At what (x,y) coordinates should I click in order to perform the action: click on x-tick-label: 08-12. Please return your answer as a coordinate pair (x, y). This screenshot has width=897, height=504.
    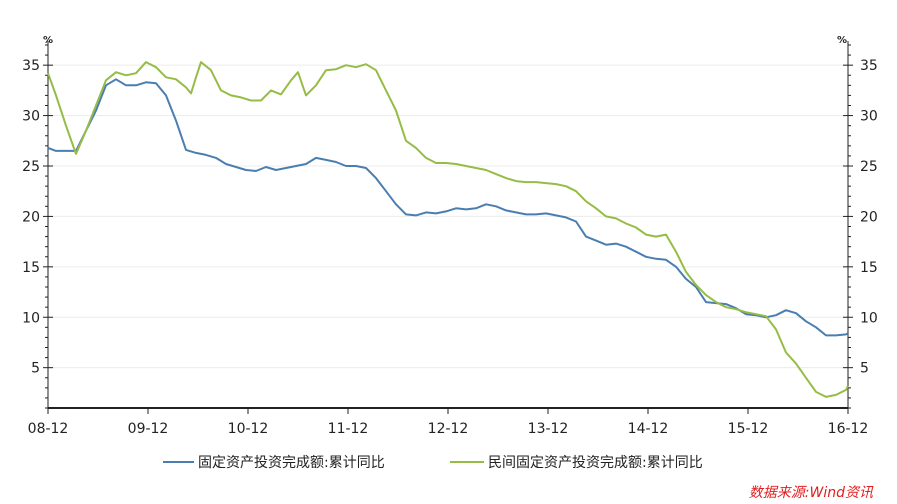
    Looking at the image, I should click on (48, 429).